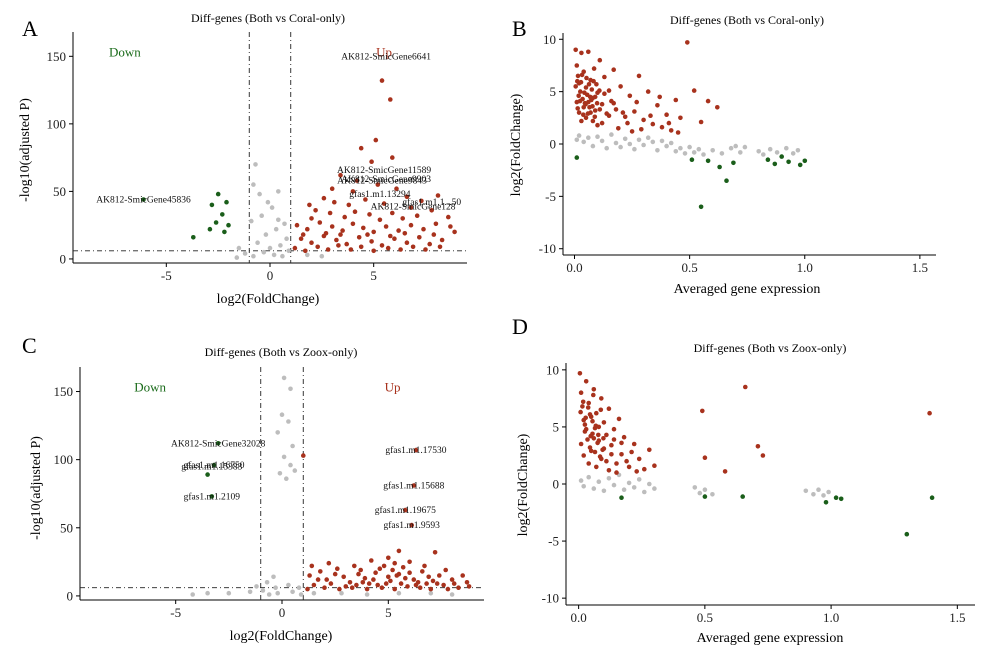  What do you see at coordinates (382, 182) in the screenshot?
I see `panel-a-gene-label: AK812-SmicGene9843` at bounding box center [382, 182].